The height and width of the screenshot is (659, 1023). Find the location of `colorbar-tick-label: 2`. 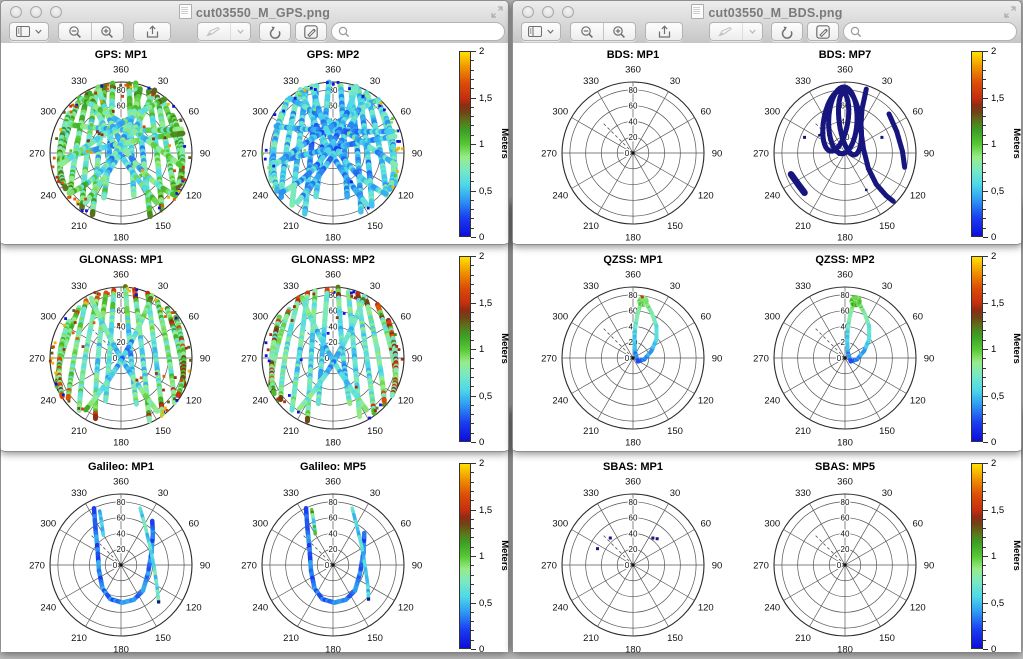

colorbar-tick-label: 2 is located at coordinates (482, 256).